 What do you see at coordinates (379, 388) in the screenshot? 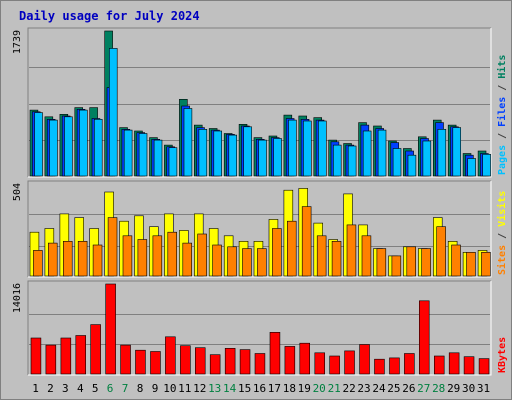
I see `x-tick-label-day-24: 24` at bounding box center [379, 388].